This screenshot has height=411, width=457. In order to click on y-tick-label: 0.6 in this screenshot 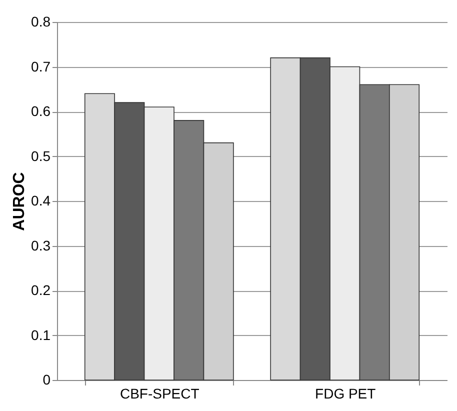, I will do `click(41, 111)`.